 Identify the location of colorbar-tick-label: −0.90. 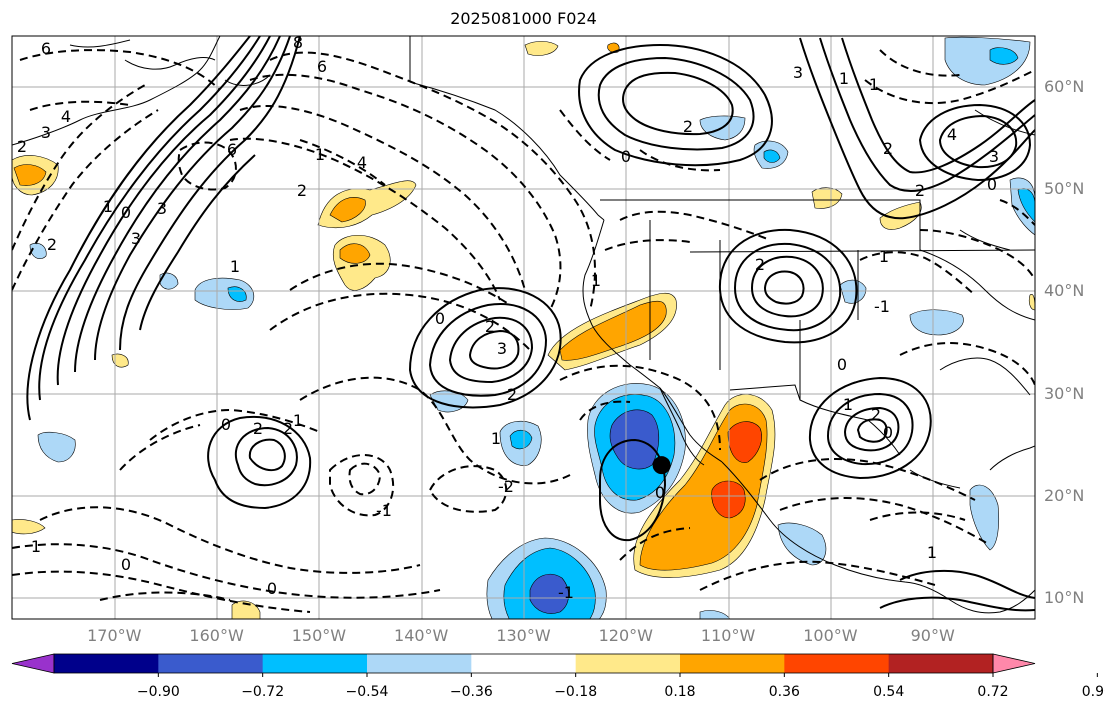
(158, 692).